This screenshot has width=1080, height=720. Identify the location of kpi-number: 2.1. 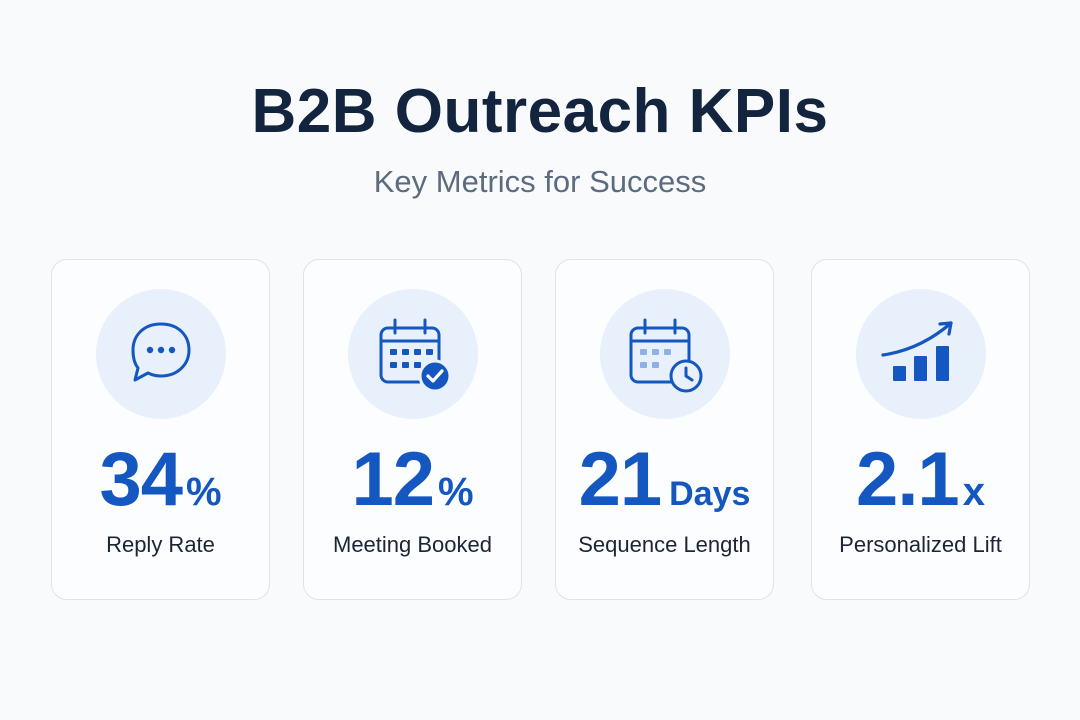
(908, 479).